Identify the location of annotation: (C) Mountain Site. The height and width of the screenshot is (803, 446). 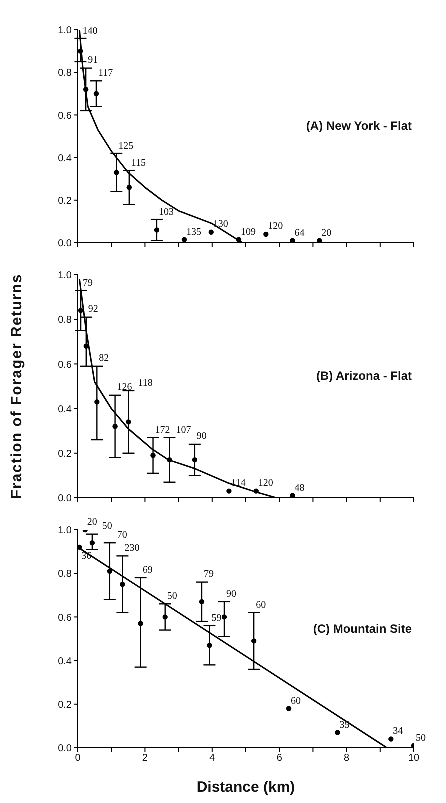
(362, 629).